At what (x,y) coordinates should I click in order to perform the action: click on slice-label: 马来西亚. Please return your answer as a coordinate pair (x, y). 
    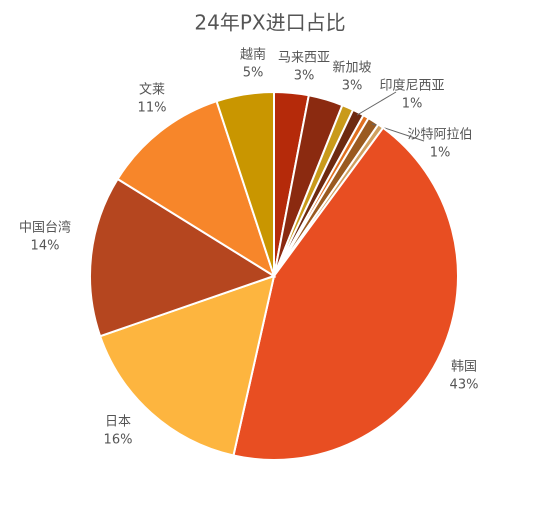
    Looking at the image, I should click on (304, 58).